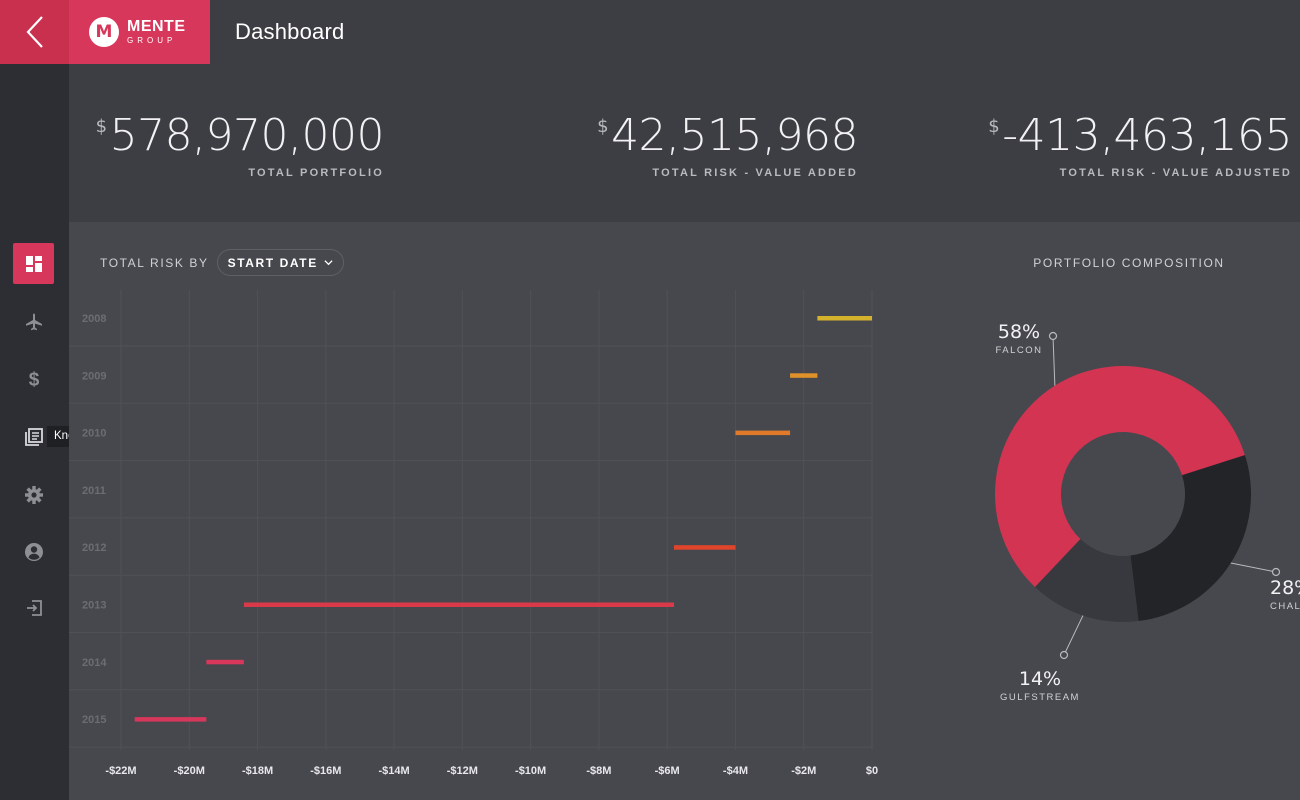 This screenshot has width=1300, height=800. What do you see at coordinates (247, 135) in the screenshot?
I see `stat-number: 578,970,000` at bounding box center [247, 135].